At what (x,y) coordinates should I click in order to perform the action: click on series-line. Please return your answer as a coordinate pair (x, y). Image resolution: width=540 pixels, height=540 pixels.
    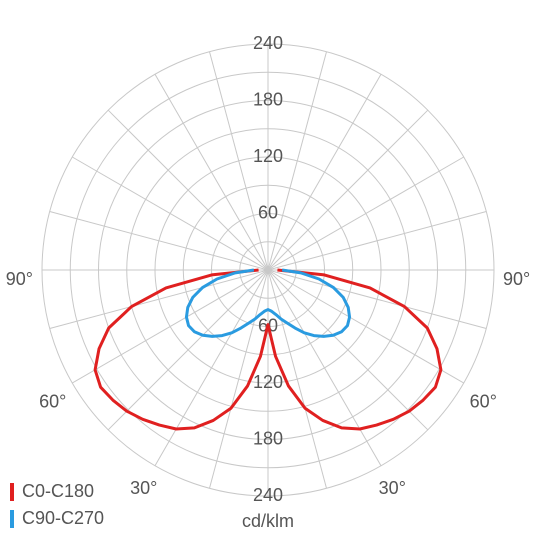
    Looking at the image, I should click on (268, 303).